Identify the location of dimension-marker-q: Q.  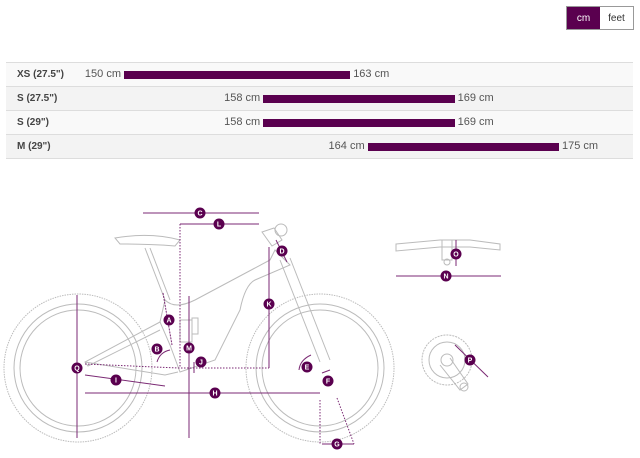
(77, 368).